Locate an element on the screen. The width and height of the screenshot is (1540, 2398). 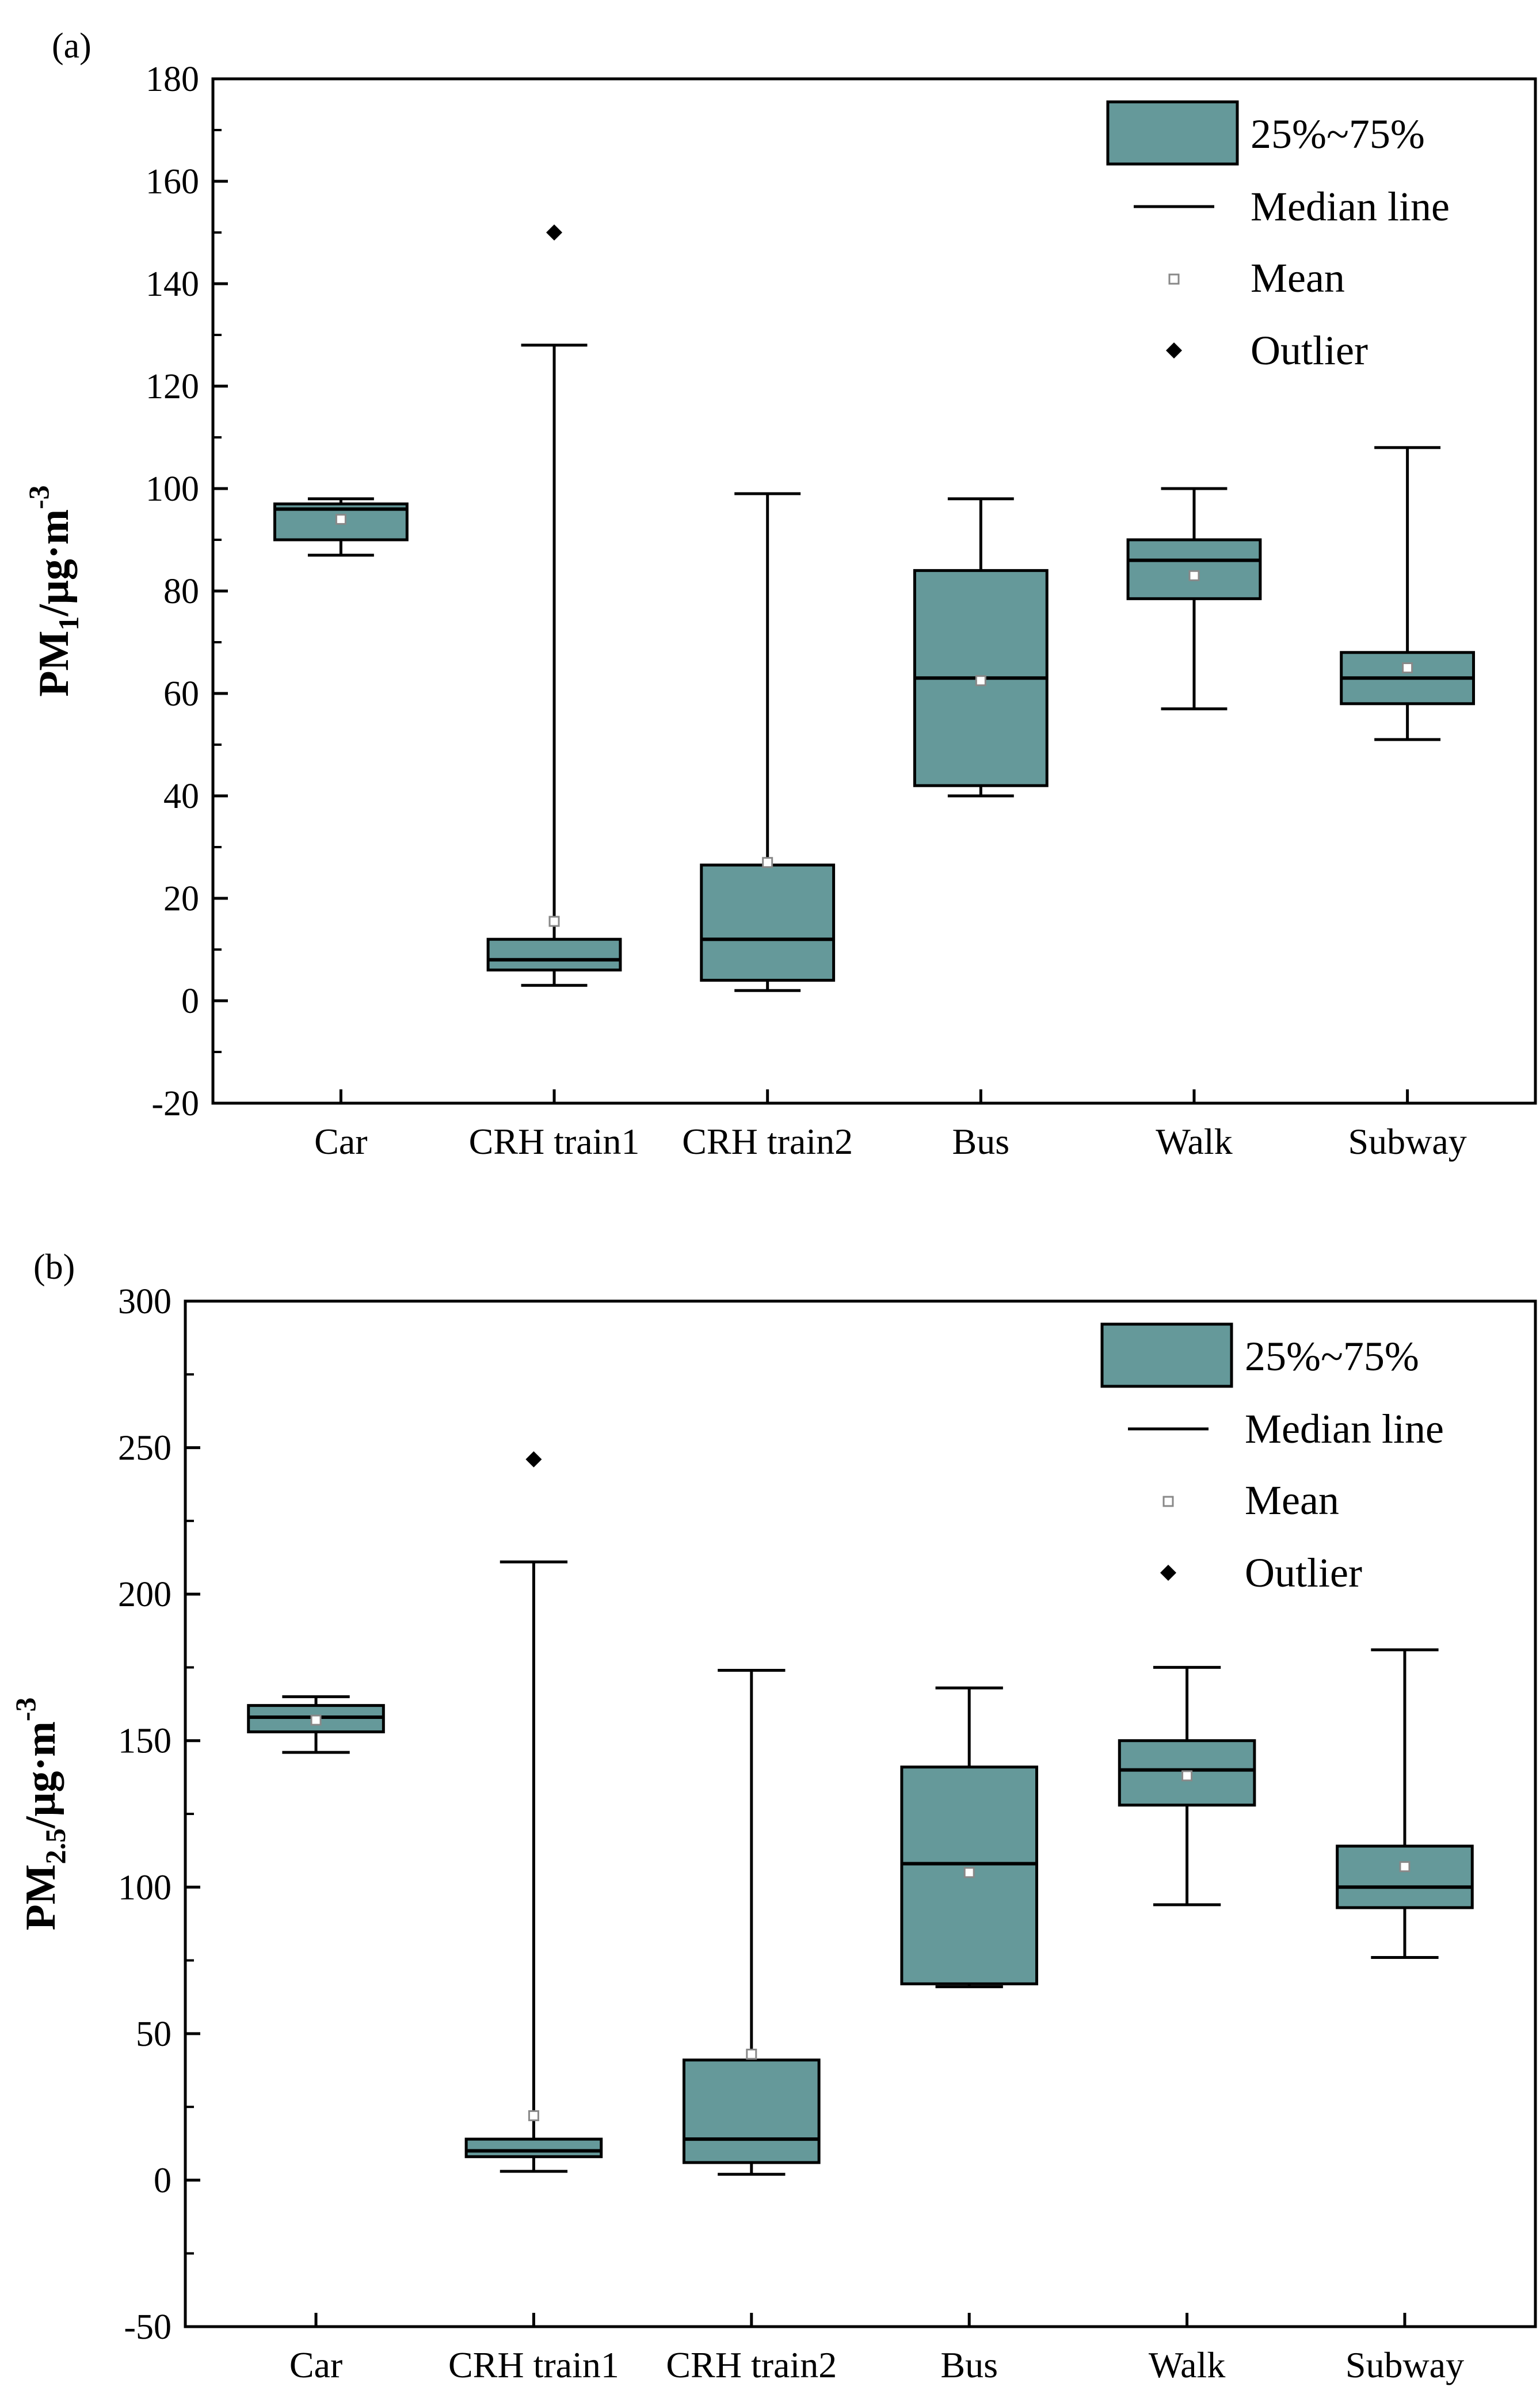
y-axis-label: PM2.5/μg·m-3 is located at coordinates (40, 1813).